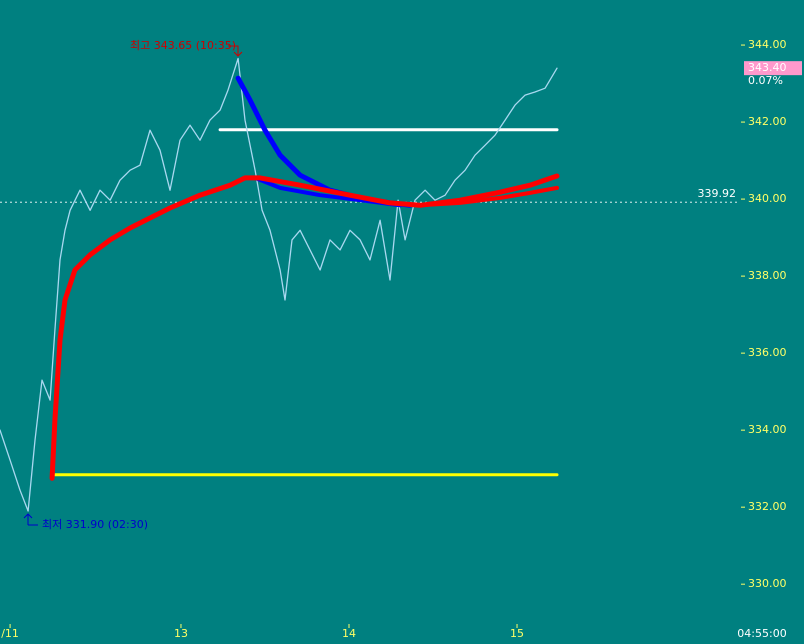 The width and height of the screenshot is (804, 644). I want to click on low-annotation: 최저 331.90 (02:30), so click(95, 524).